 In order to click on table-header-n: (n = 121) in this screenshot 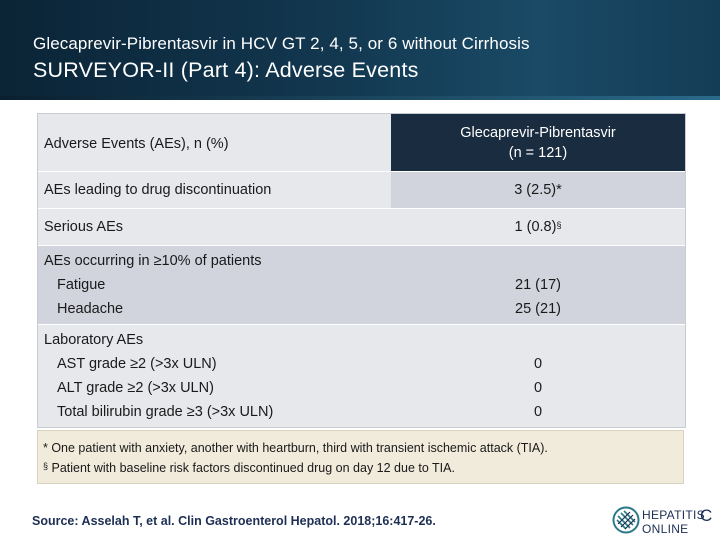, I will do `click(538, 153)`.